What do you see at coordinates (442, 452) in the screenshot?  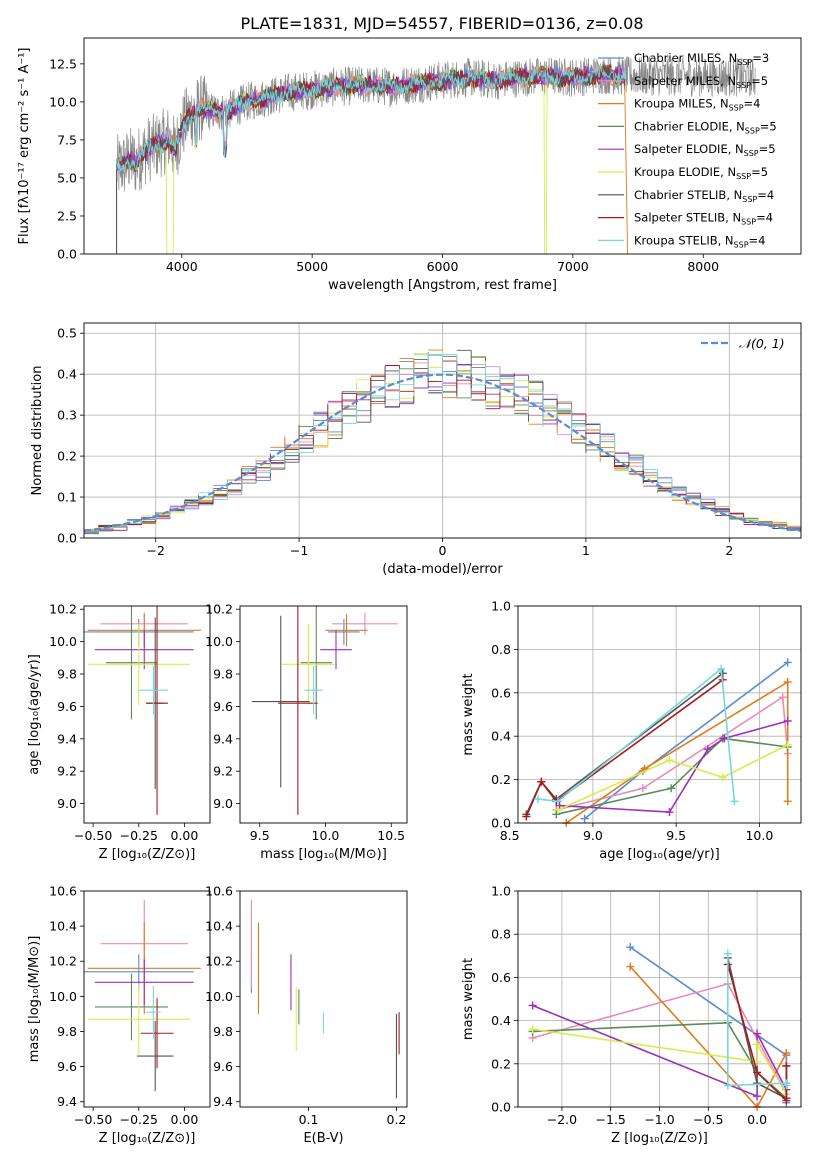 I see `normal-fit-line` at bounding box center [442, 452].